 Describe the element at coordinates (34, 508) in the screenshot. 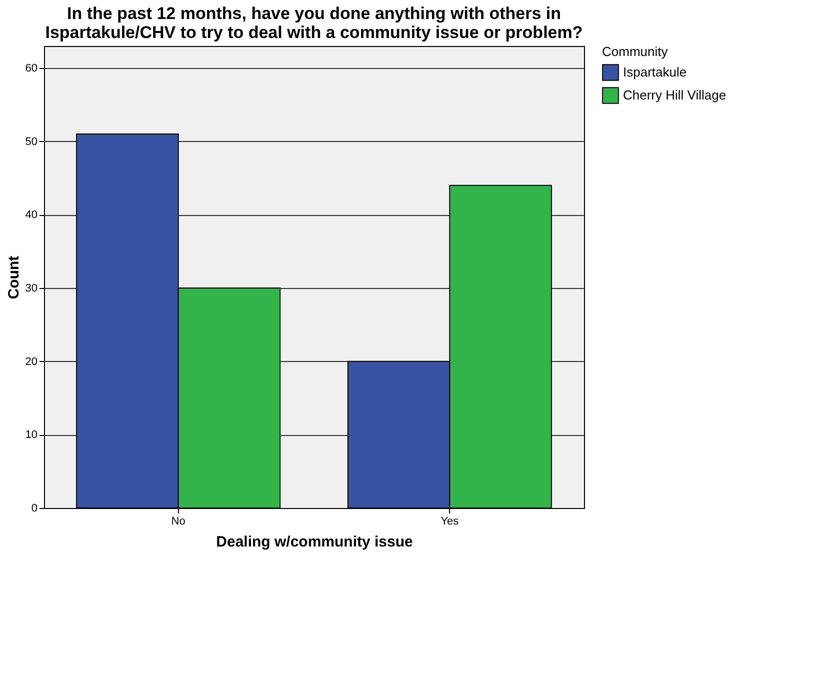

I see `y-tick-label: 0` at that location.